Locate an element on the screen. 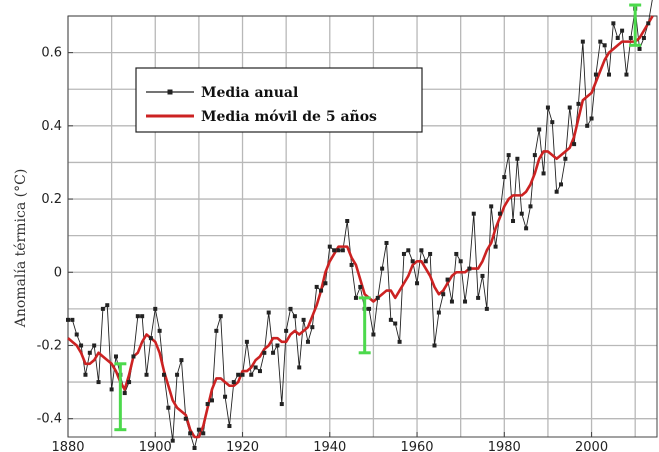  x-tick-label: 2000 is located at coordinates (591, 446).